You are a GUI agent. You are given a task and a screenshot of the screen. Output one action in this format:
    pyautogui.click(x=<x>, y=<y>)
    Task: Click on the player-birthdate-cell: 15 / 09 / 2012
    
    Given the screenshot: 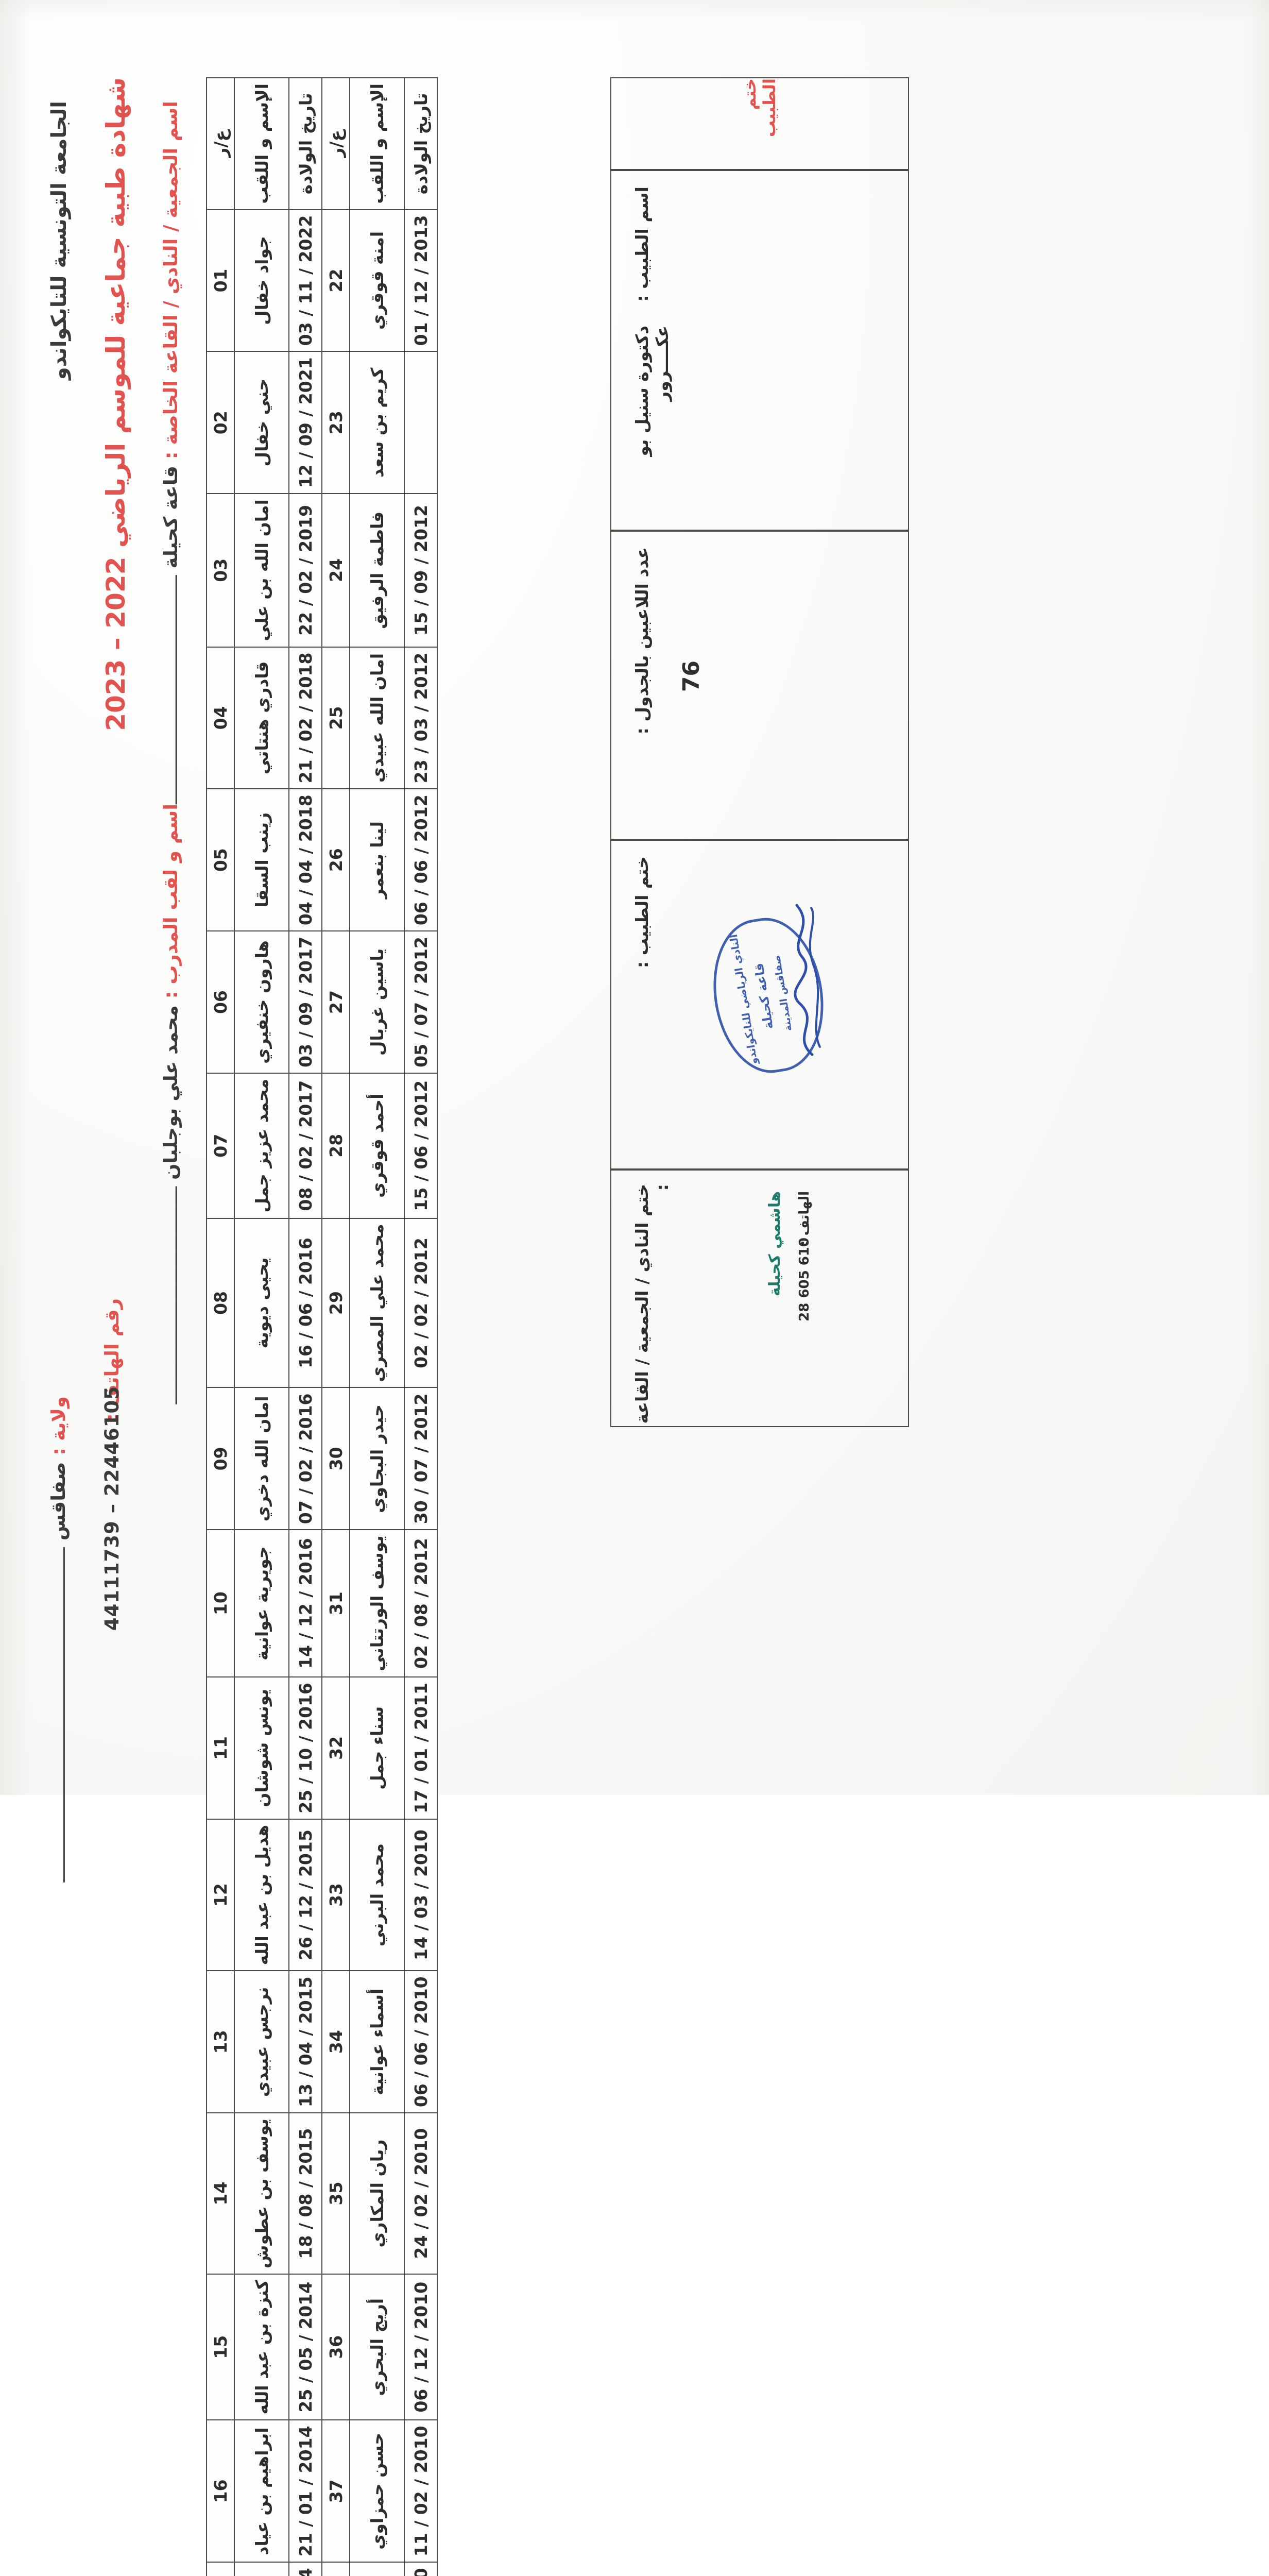 What is the action you would take?
    pyautogui.click(x=420, y=570)
    